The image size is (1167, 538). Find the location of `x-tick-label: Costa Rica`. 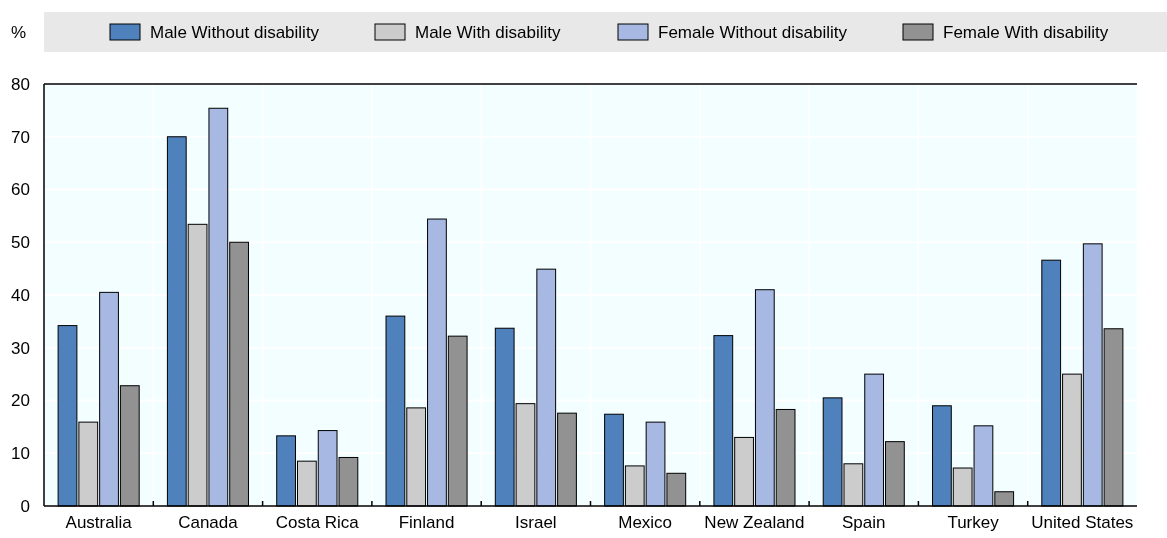

x-tick-label: Costa Rica is located at coordinates (317, 522).